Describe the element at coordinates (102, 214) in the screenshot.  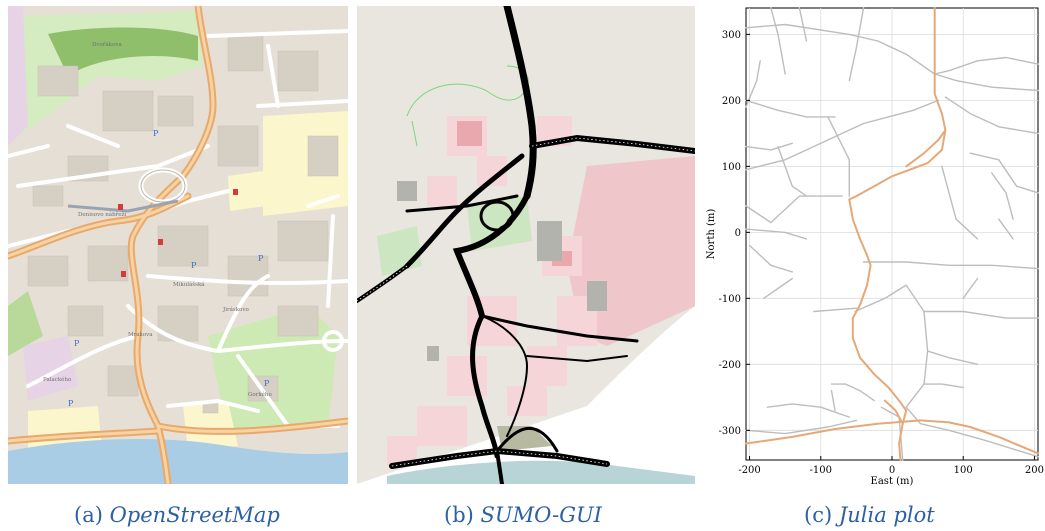
I see `svg-text: Denisovo nábřeží` at that location.